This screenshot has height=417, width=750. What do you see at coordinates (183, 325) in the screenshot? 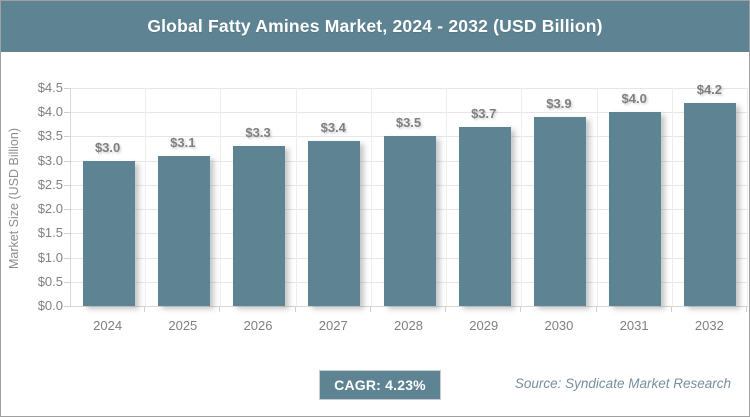
I see `x-tick-label: 2025` at bounding box center [183, 325].